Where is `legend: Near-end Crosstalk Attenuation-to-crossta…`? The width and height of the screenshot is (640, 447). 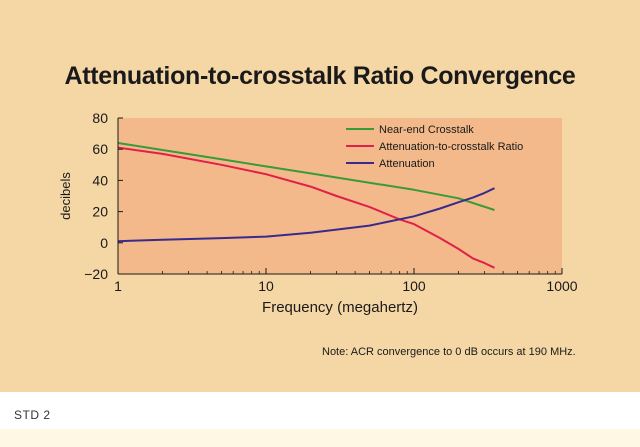 legend: Near-end Crosstalk Attenuation-to-crossta… is located at coordinates (434, 147).